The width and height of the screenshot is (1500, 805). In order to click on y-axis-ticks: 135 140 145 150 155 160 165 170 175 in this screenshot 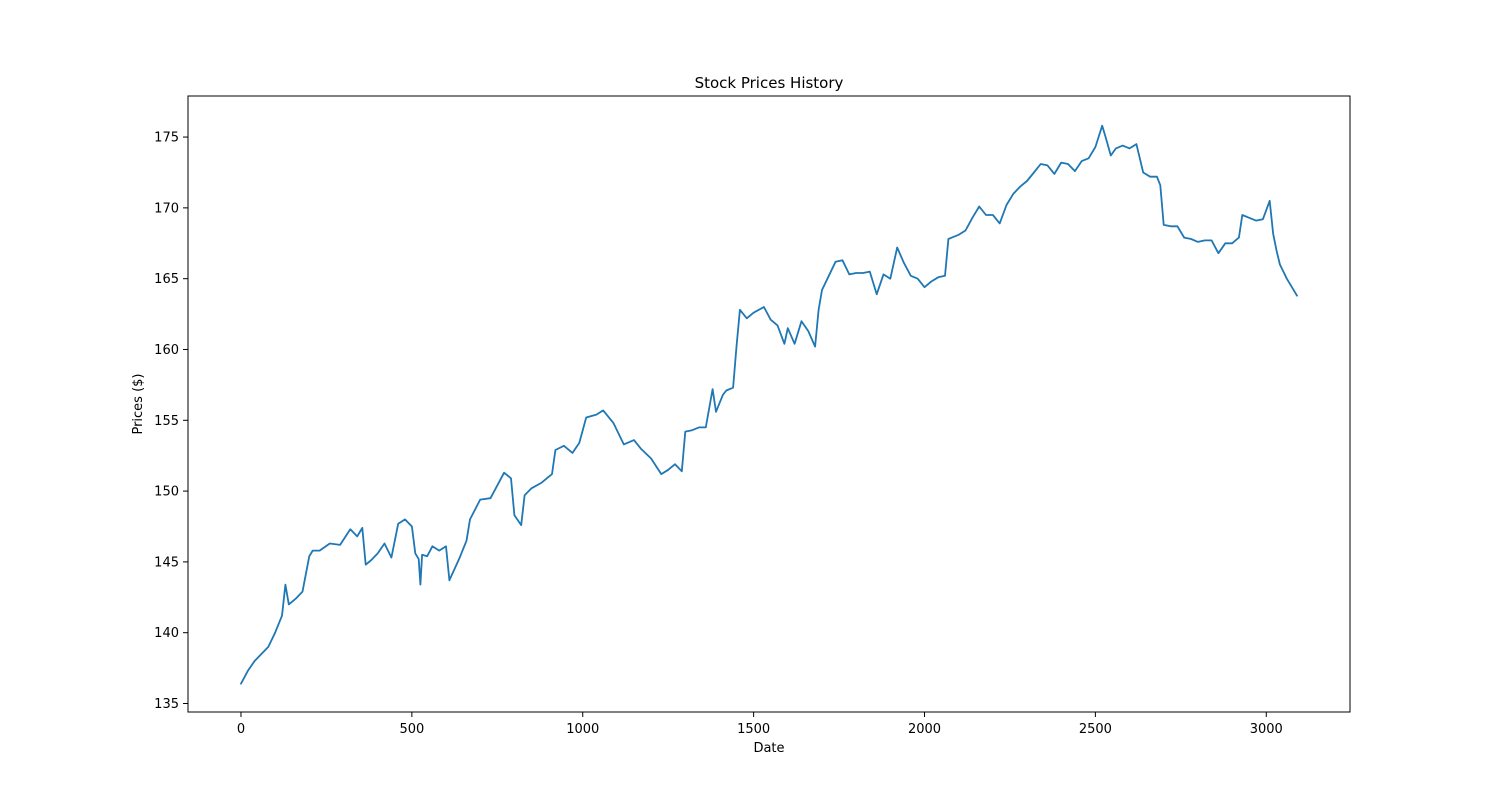, I will do `click(171, 421)`.